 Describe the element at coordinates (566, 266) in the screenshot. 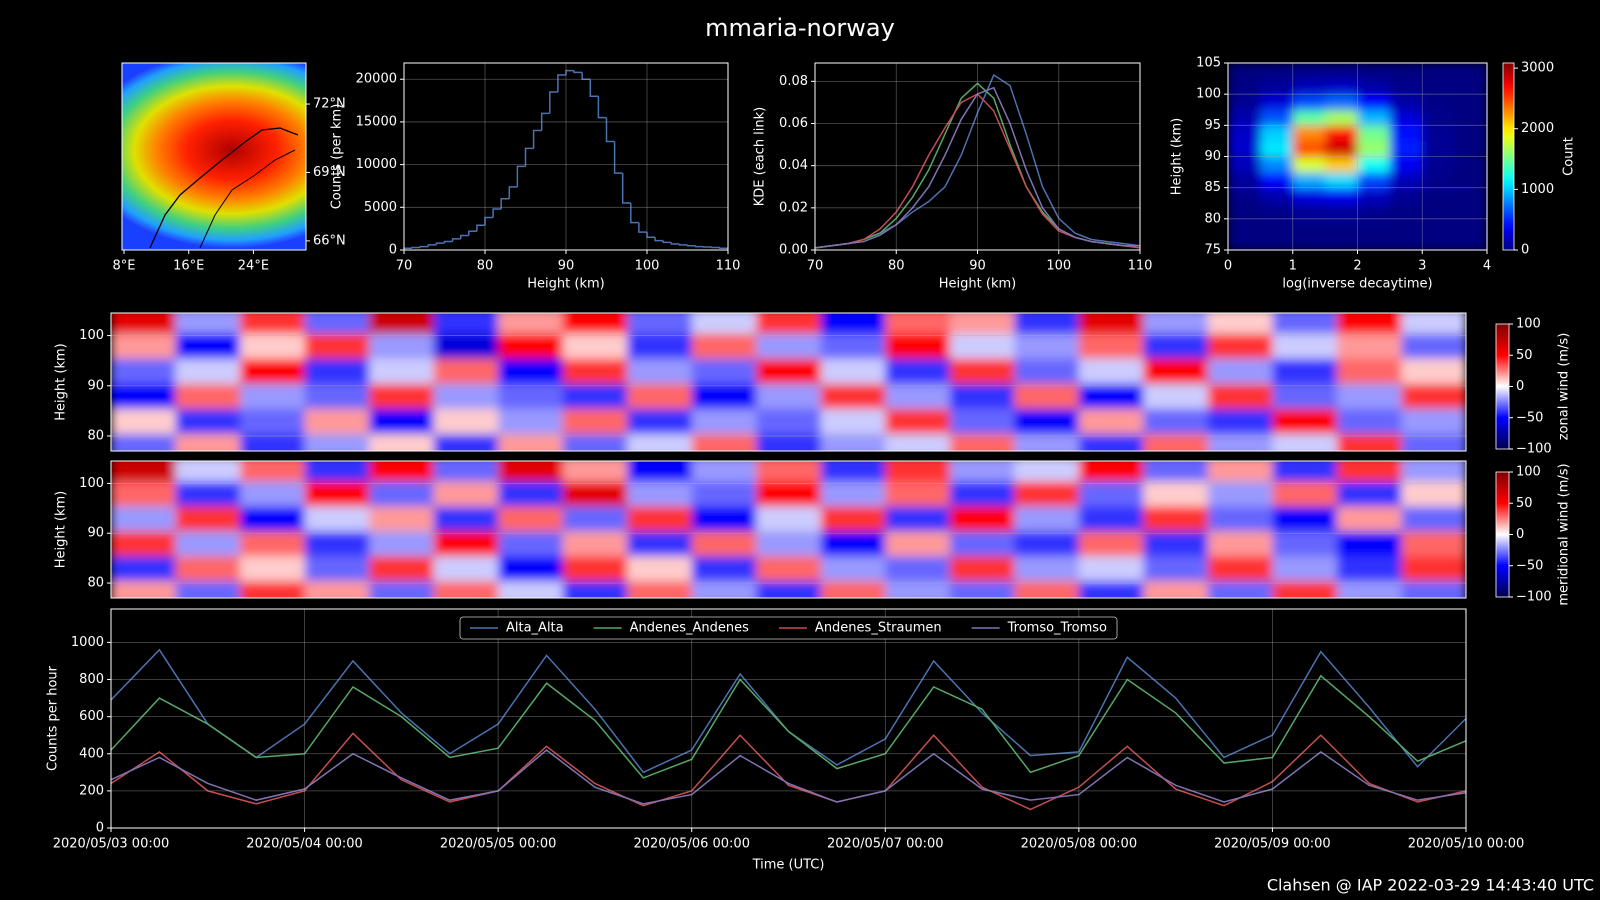

I see `x-tick-label: 90` at that location.